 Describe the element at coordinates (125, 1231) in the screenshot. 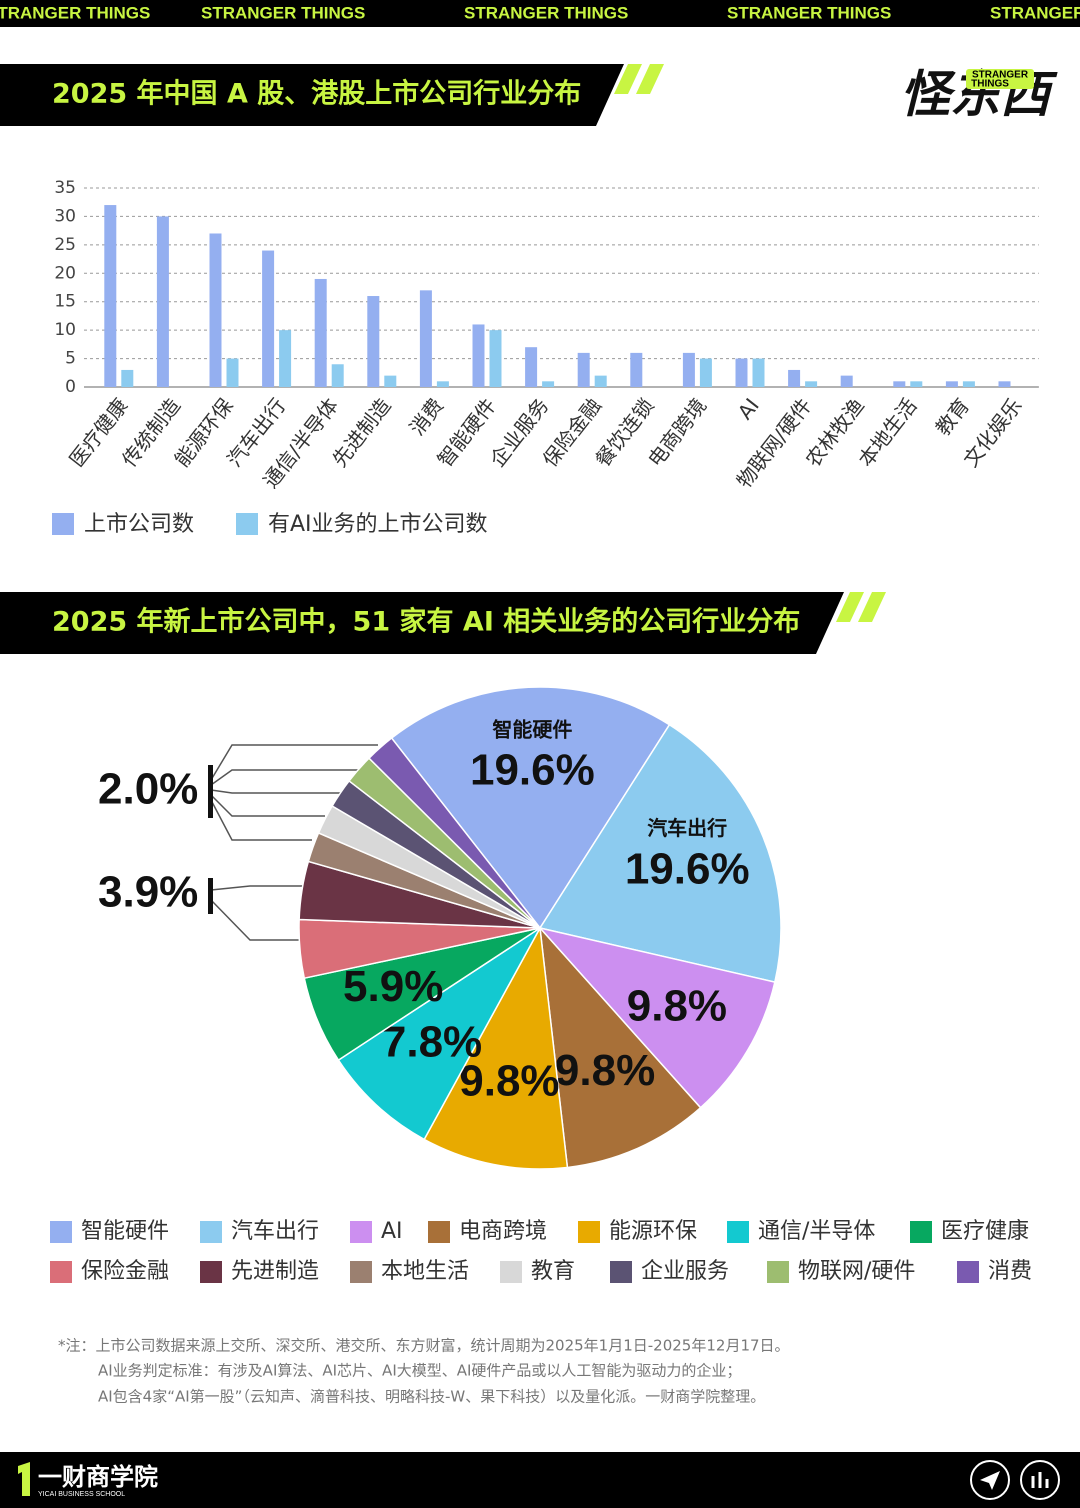

I see `legend-label: 智能硬件` at that location.